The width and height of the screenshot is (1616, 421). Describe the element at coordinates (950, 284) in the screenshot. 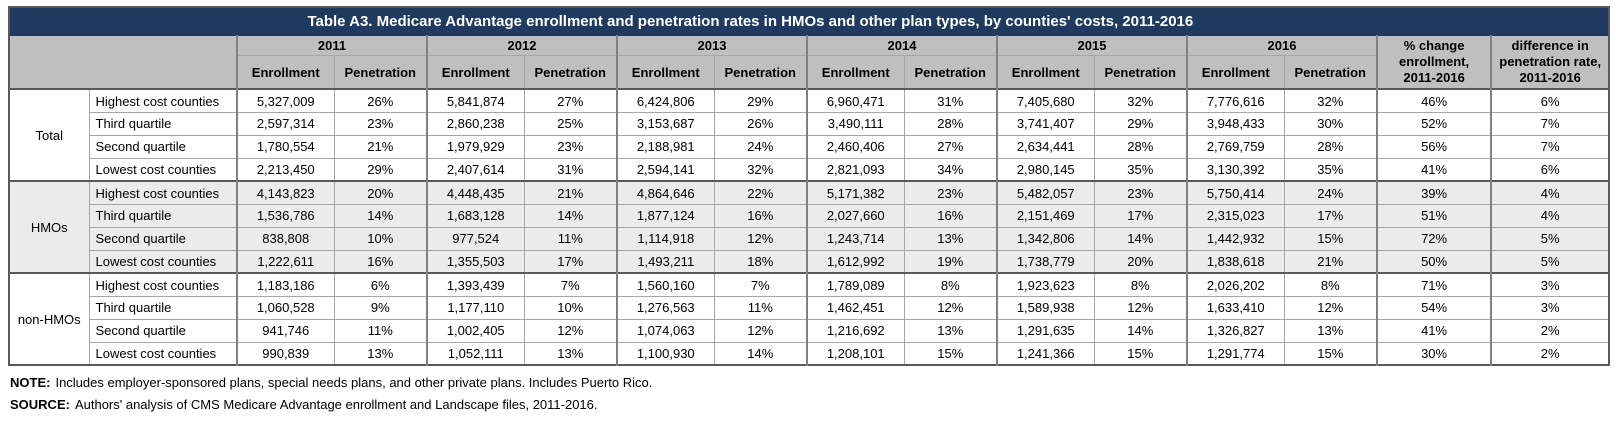

I see `penetration-cell: 8%` at that location.